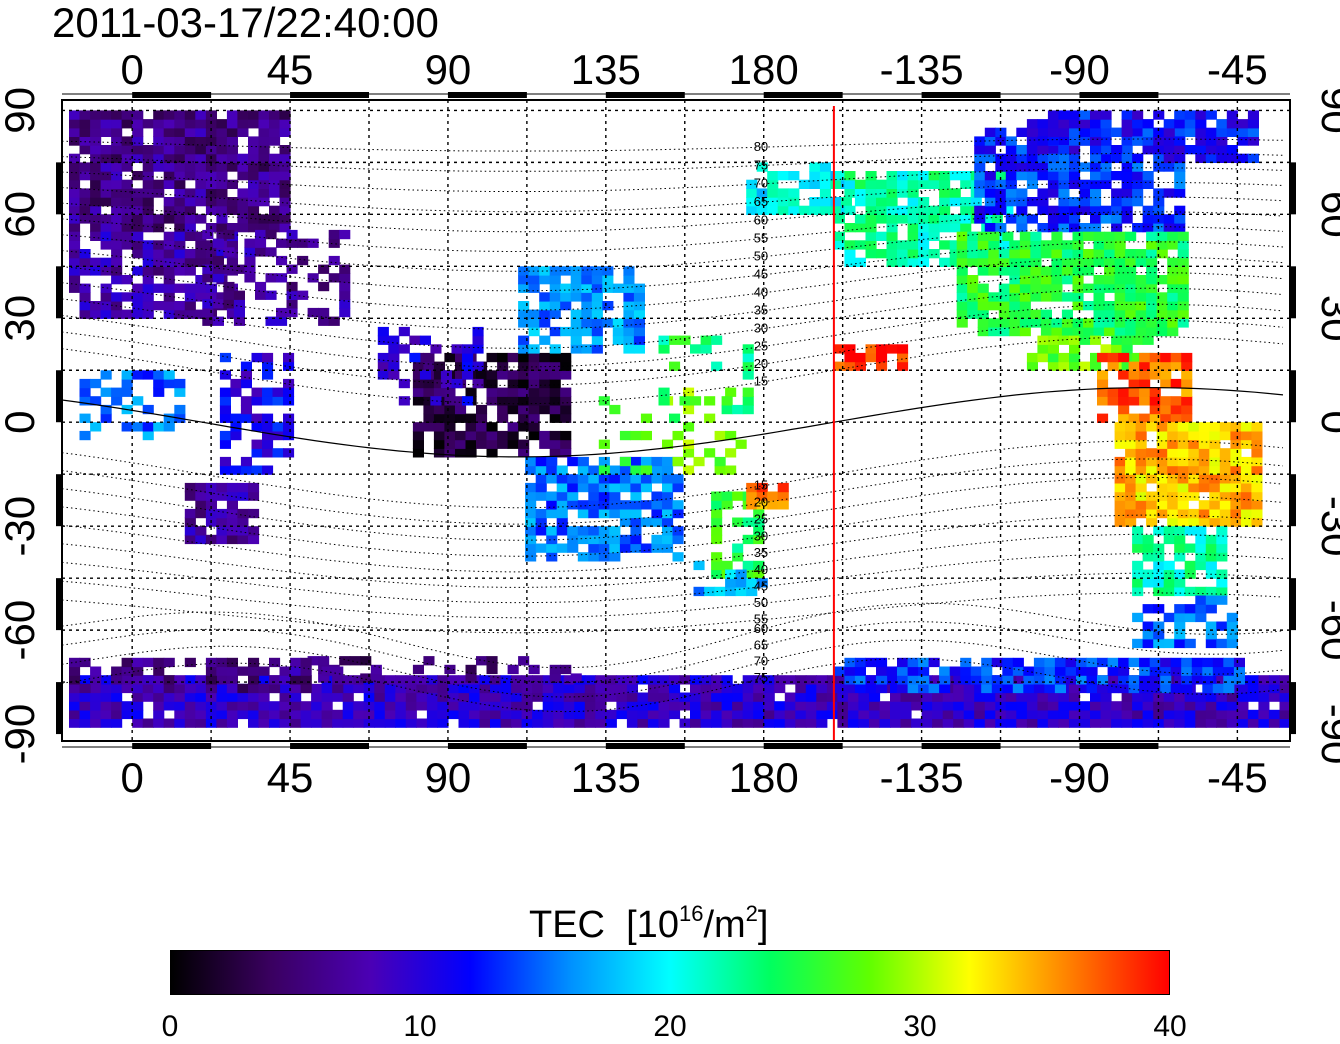  I want to click on border-bar-top, so click(803, 95).